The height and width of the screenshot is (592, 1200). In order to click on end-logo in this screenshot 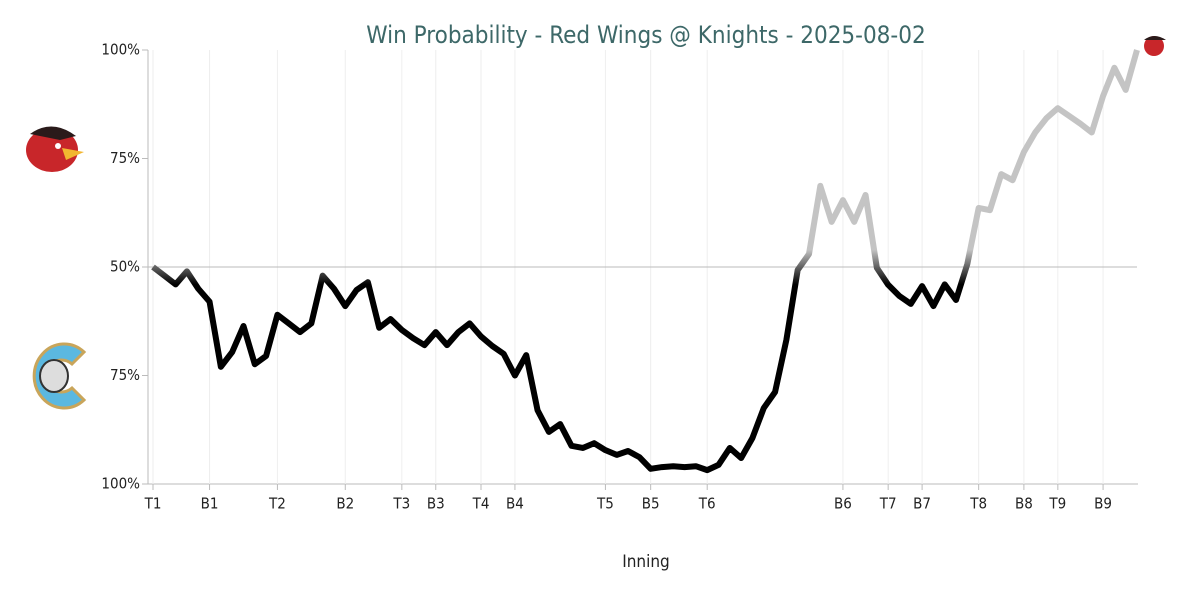, I will do `click(1155, 46)`.